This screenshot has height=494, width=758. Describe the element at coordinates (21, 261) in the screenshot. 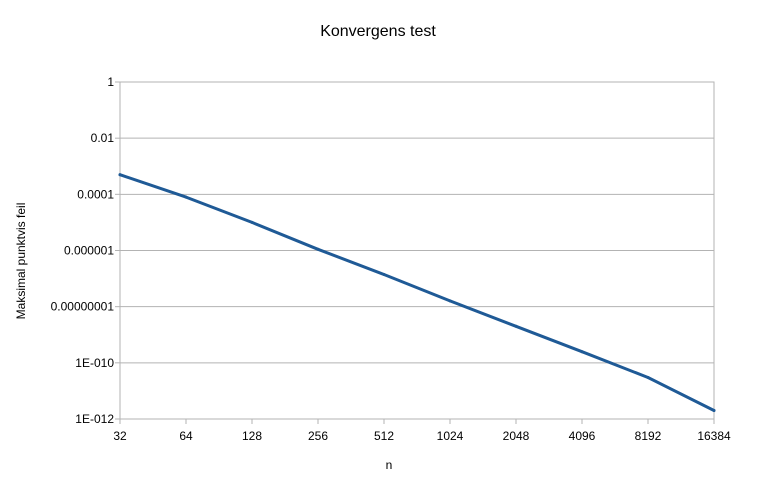

I see `y-axis-label: Maksimal punktvis feil` at that location.